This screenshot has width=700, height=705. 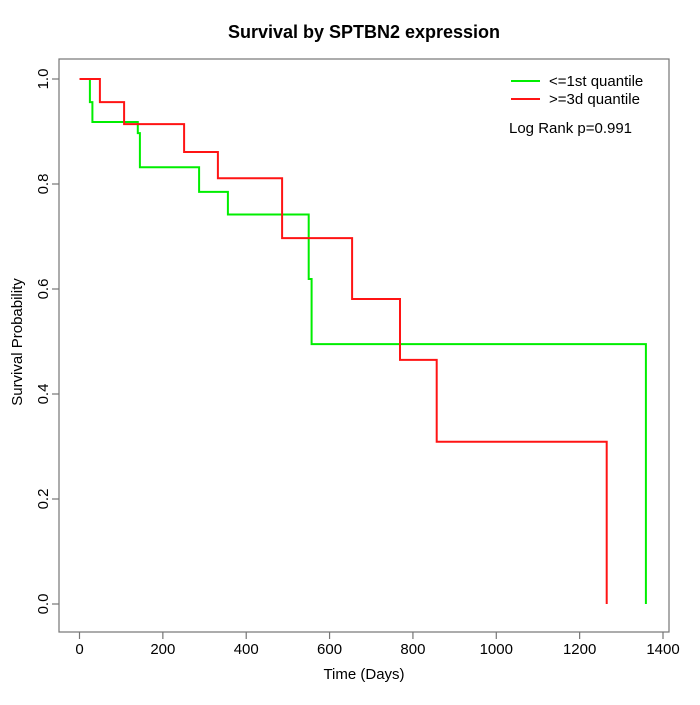 What do you see at coordinates (43, 604) in the screenshot?
I see `y-tick-label: 0.0` at bounding box center [43, 604].